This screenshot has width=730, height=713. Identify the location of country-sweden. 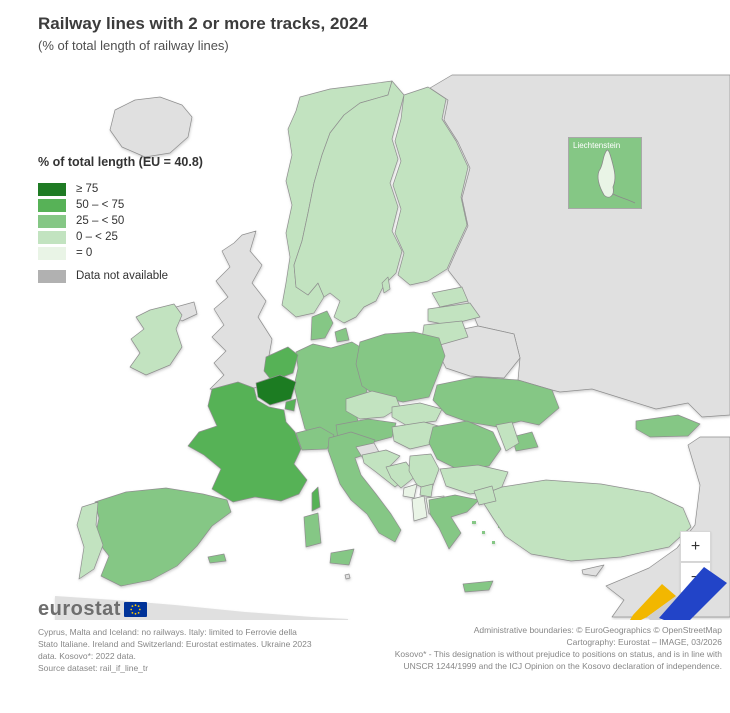
(349, 202).